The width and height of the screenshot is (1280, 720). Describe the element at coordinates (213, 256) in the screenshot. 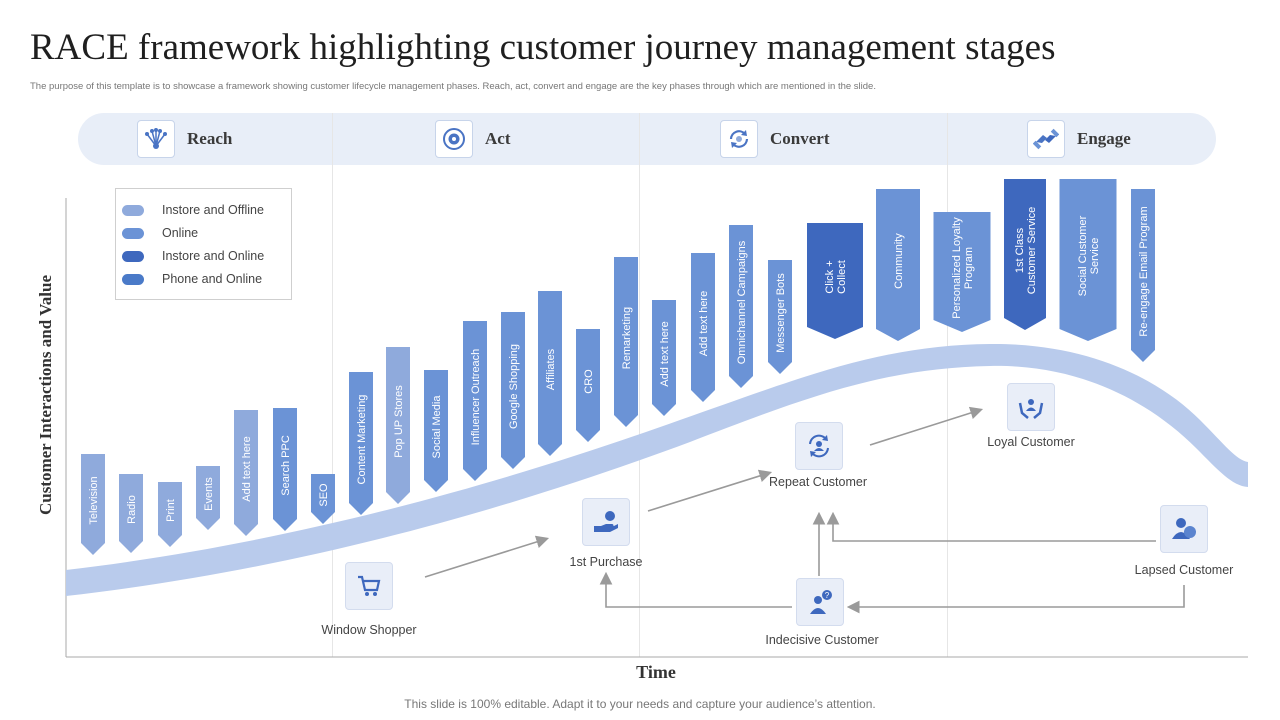

I see `legend-label: Instore and Online` at that location.